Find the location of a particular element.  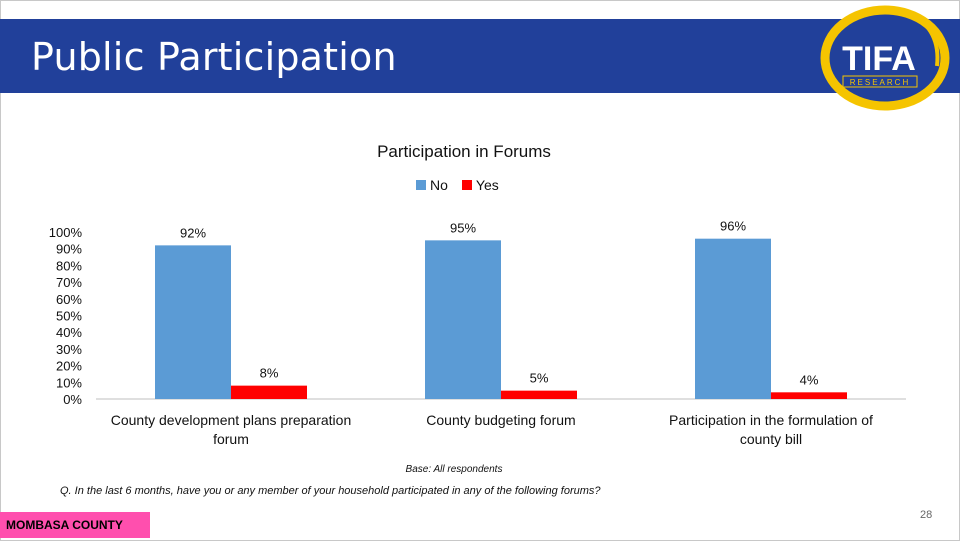

y-tick-label: 50% is located at coordinates (69, 316).